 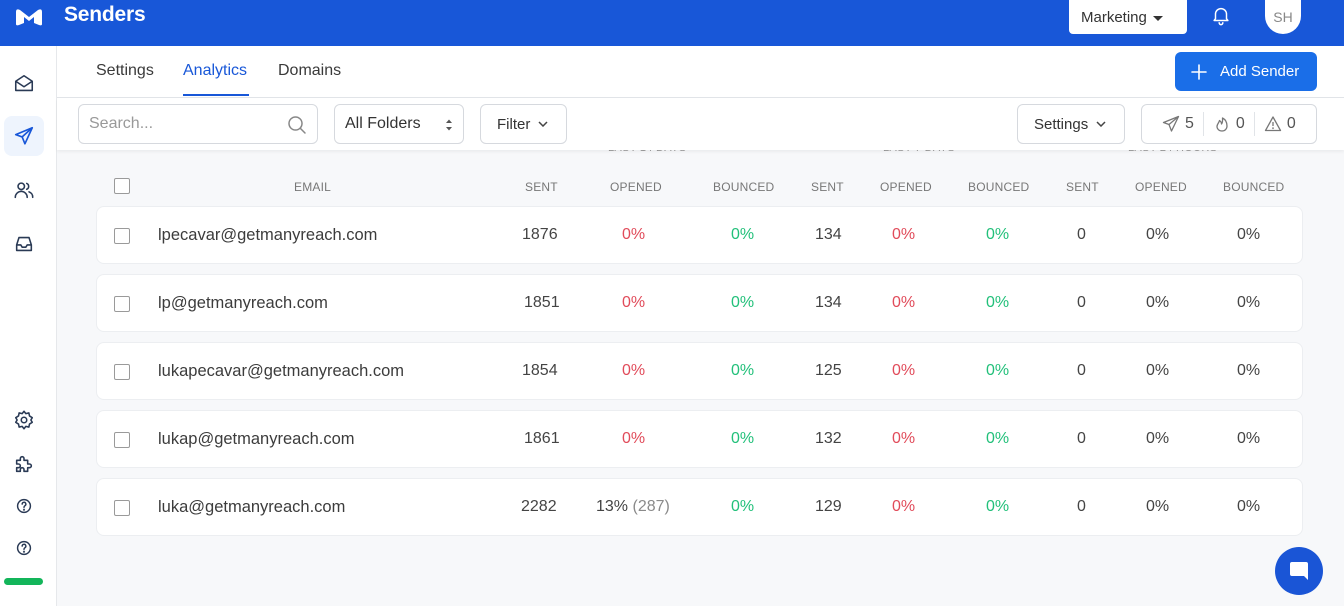 I want to click on sent-7d: 129, so click(x=828, y=506).